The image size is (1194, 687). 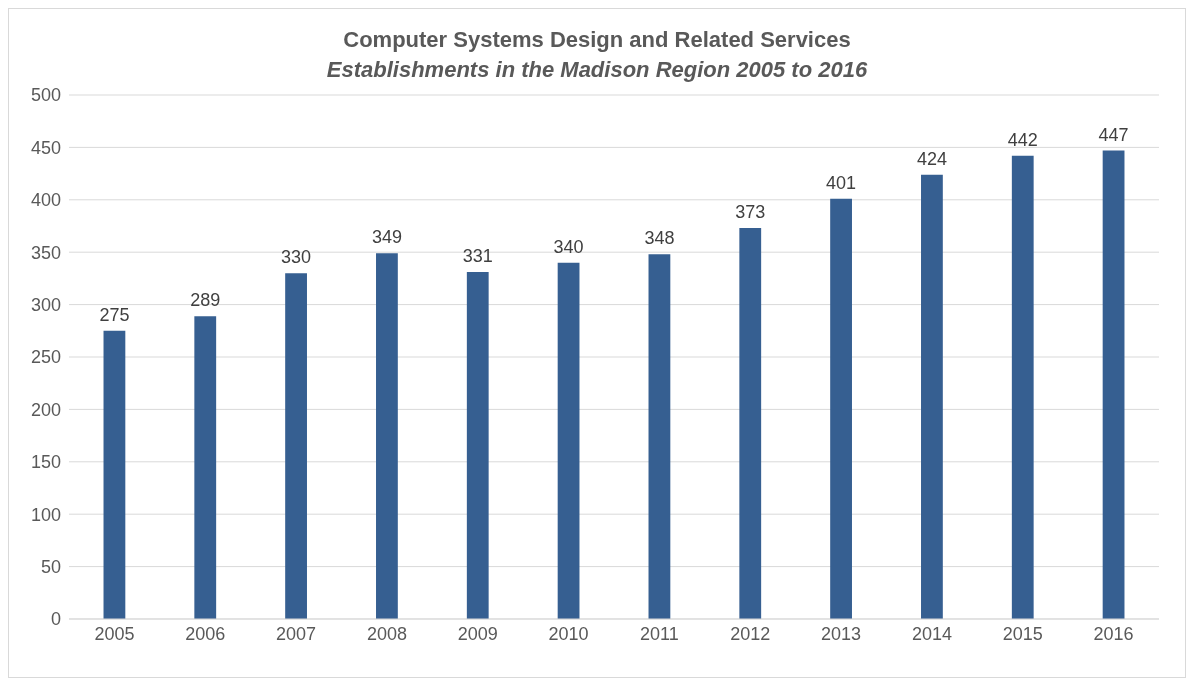 I want to click on y-tick-label: 500, so click(x=45, y=95).